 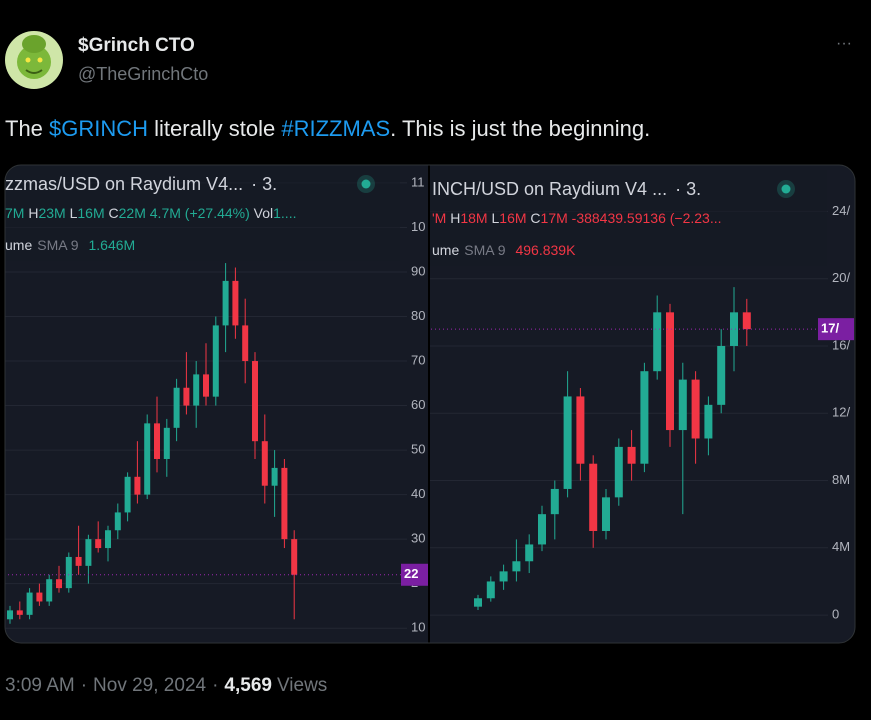 I want to click on ohlc-item: 17M, so click(x=556, y=218).